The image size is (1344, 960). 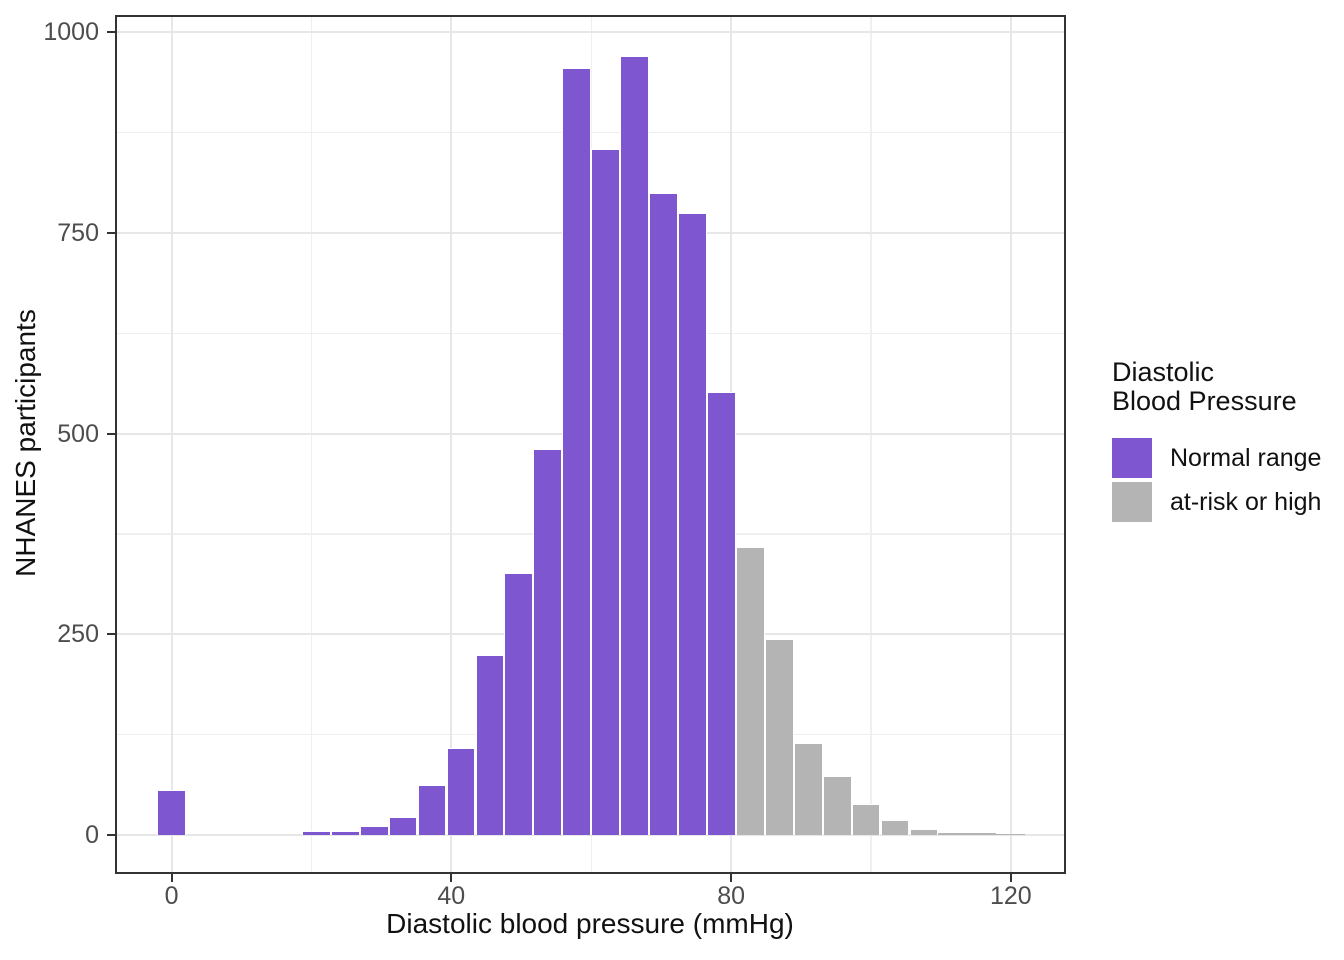 What do you see at coordinates (731, 896) in the screenshot?
I see `x-tick-label: 80` at bounding box center [731, 896].